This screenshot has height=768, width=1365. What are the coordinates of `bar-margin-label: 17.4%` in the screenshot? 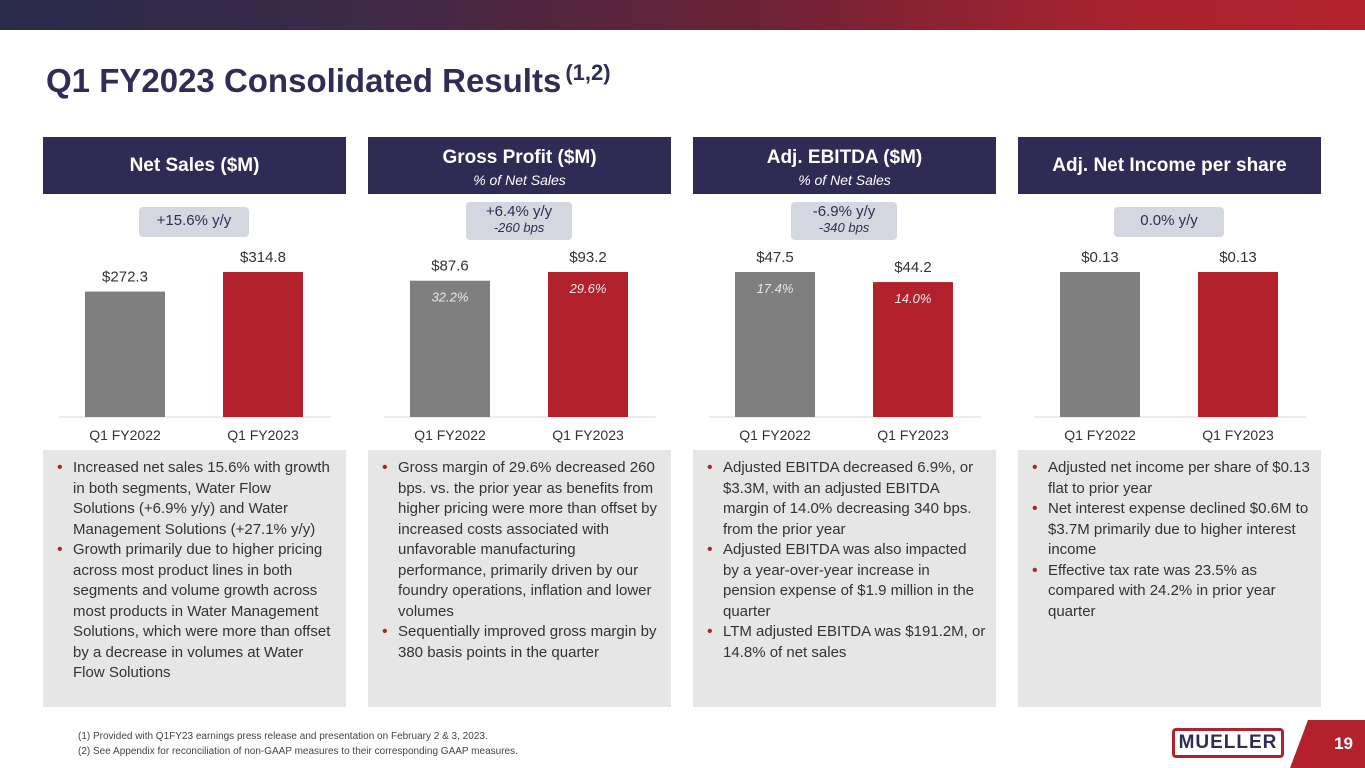 It's located at (775, 288).